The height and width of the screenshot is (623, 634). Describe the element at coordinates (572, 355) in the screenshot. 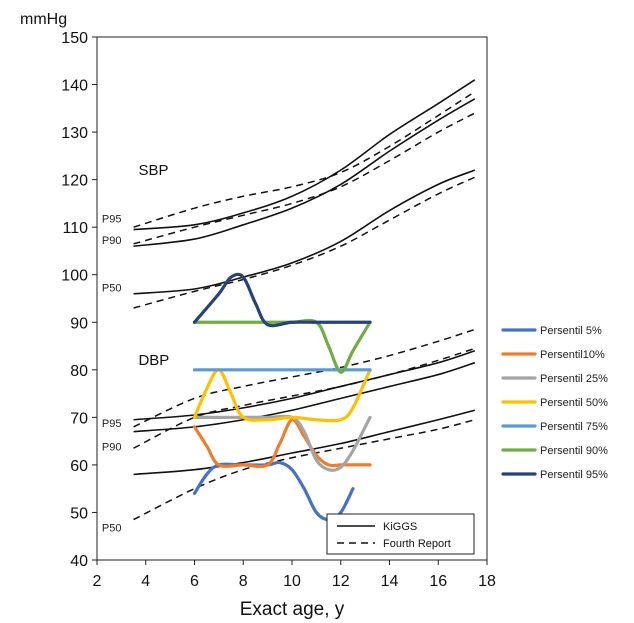

I see `series-legend-label: Persentil10%` at that location.